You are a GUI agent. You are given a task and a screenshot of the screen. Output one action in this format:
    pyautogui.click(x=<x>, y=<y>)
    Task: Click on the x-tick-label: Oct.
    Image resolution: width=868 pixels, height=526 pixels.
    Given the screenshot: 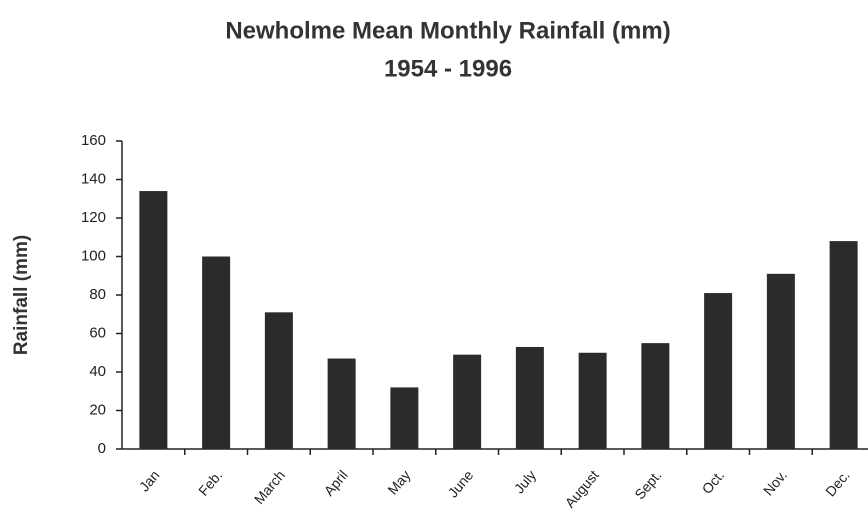 What is the action you would take?
    pyautogui.click(x=713, y=482)
    